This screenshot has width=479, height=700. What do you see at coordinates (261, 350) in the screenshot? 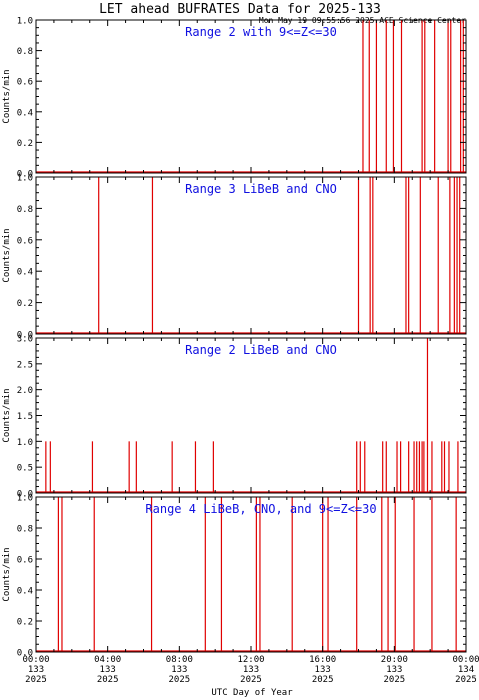
I see `panel-title: Range 2 LiBeB and CNO` at bounding box center [261, 350].